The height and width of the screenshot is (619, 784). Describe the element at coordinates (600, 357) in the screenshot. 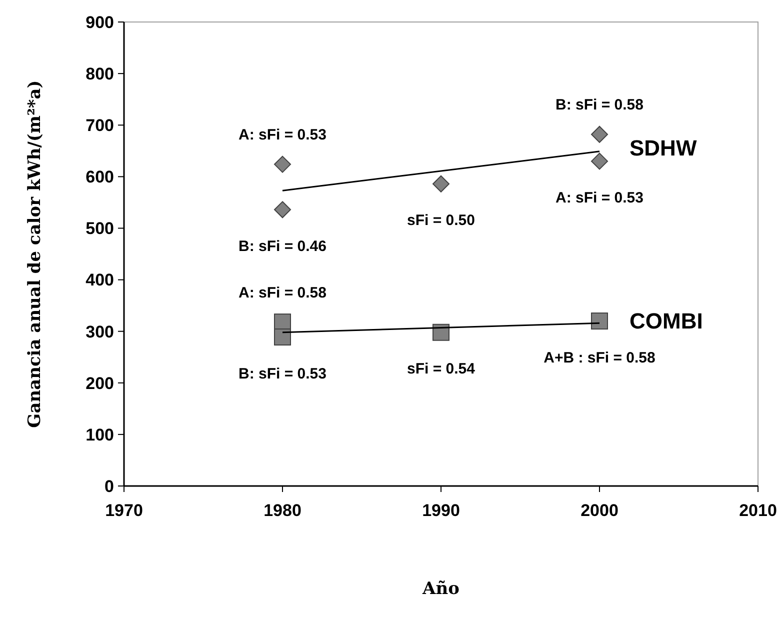

I see `annotation: A+B : sFi = 0.58` at that location.